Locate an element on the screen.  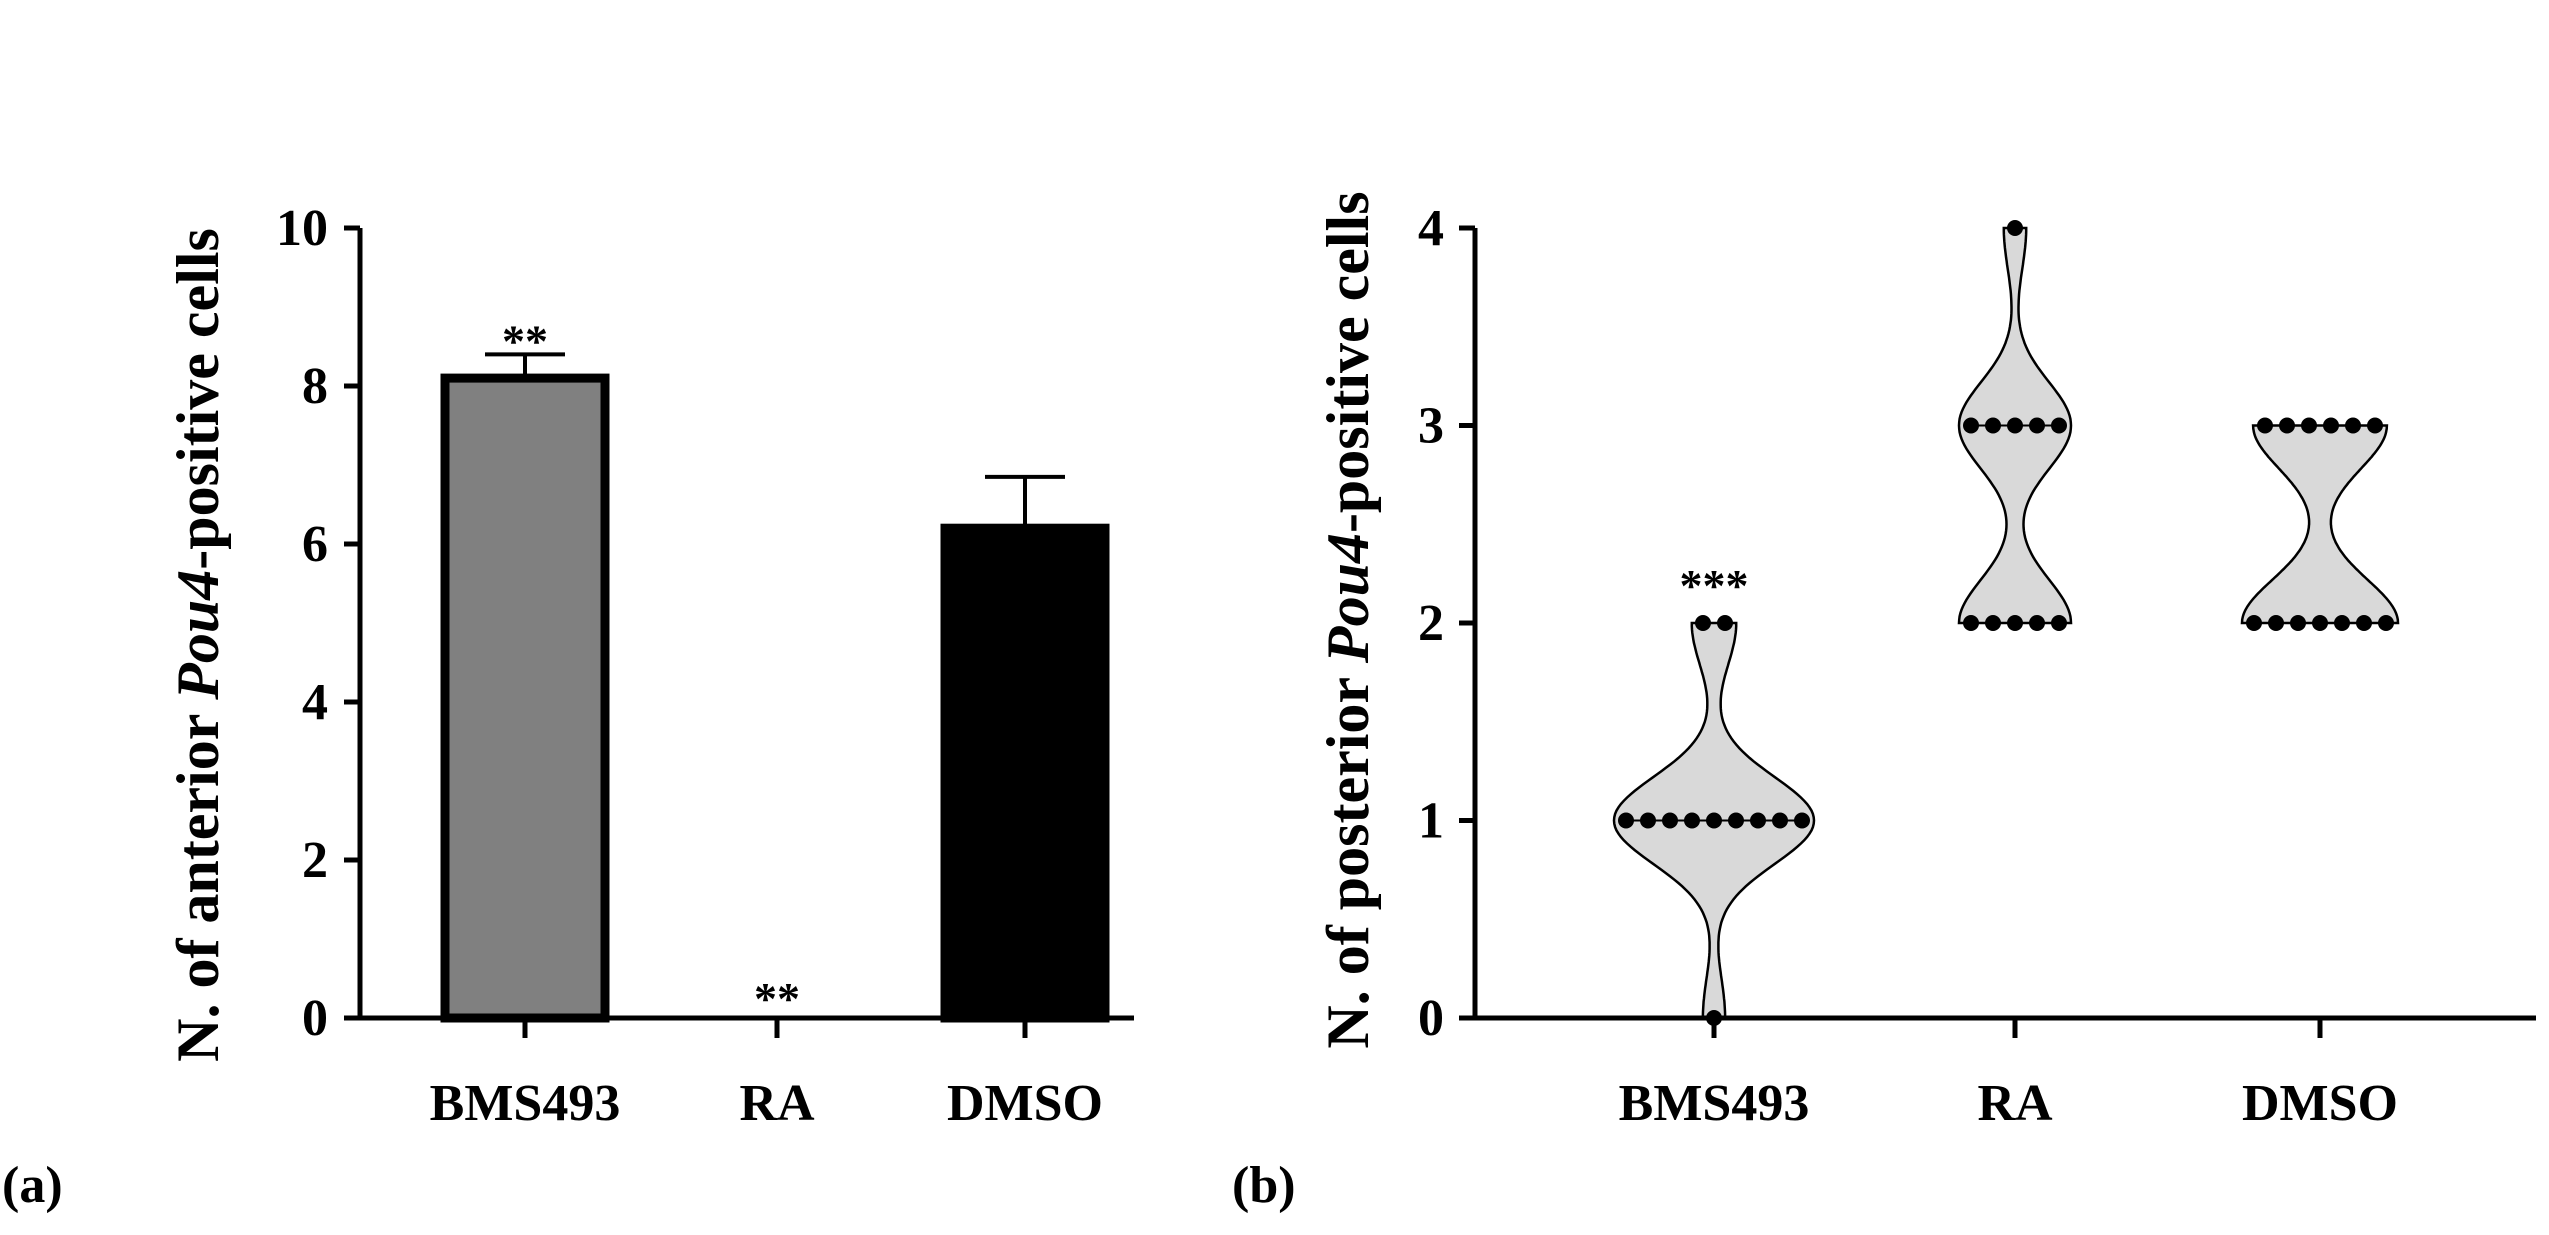
panel-a-bars is located at coordinates (775, 687).